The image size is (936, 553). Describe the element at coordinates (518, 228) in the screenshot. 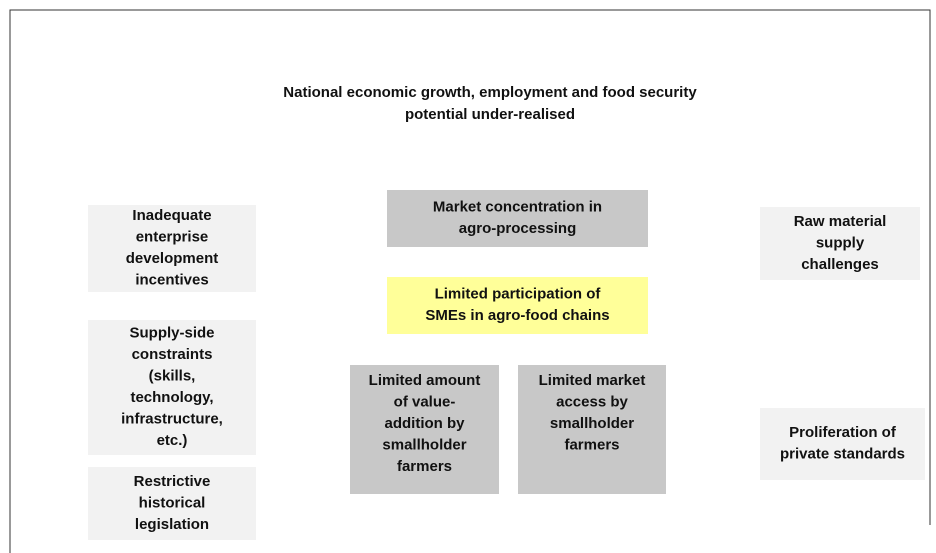

I see `box-label: agro-processing` at that location.